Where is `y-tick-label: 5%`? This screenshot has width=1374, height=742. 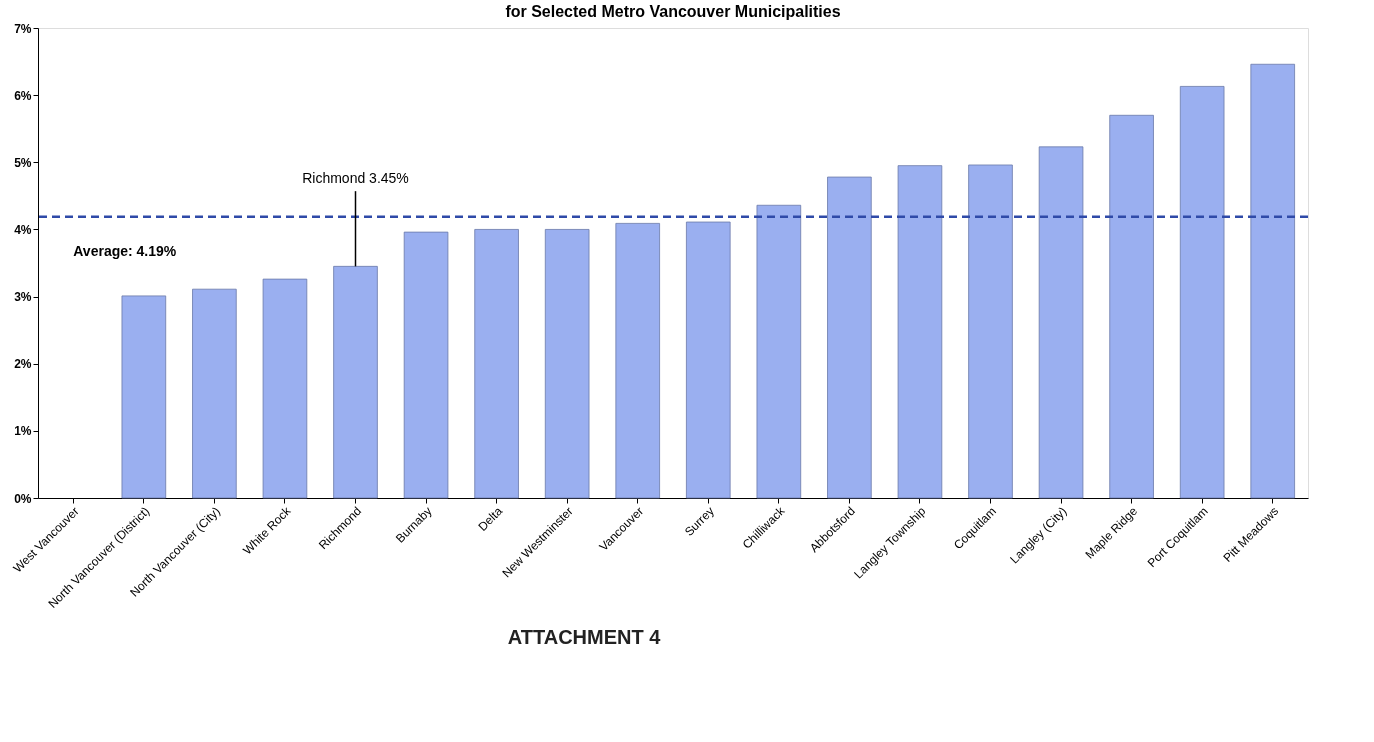
y-tick-label: 5% is located at coordinates (23, 162).